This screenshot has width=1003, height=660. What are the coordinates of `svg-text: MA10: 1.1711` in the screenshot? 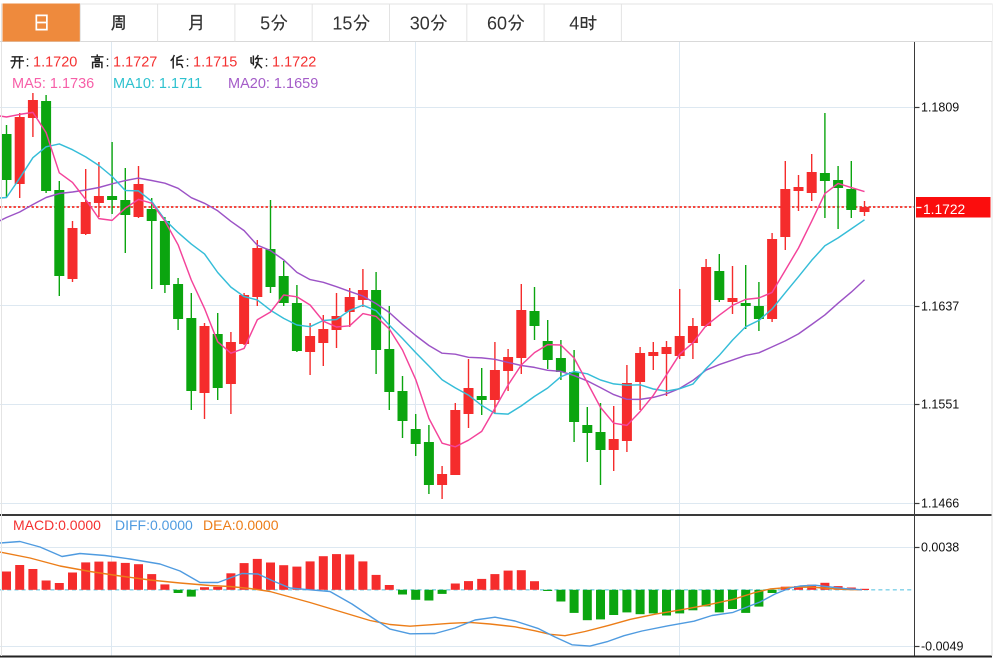 It's located at (157, 84).